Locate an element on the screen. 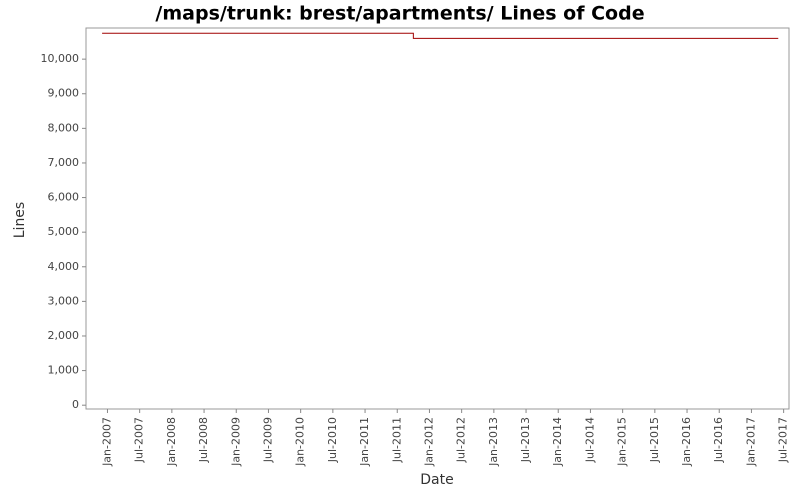  x-tick-label: Jan-2013 is located at coordinates (493, 442).